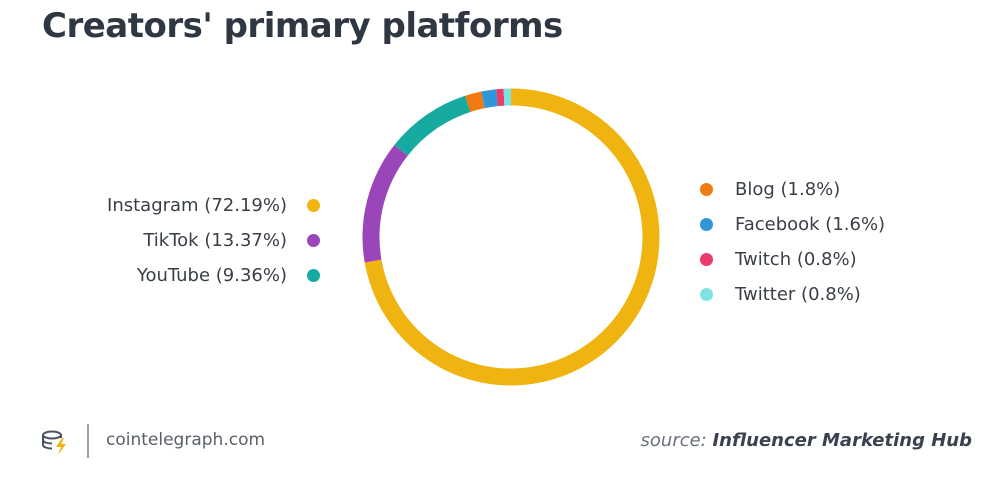  Describe the element at coordinates (211, 275) in the screenshot. I see `legend-label-youtube: YouTube (9.36%)` at that location.